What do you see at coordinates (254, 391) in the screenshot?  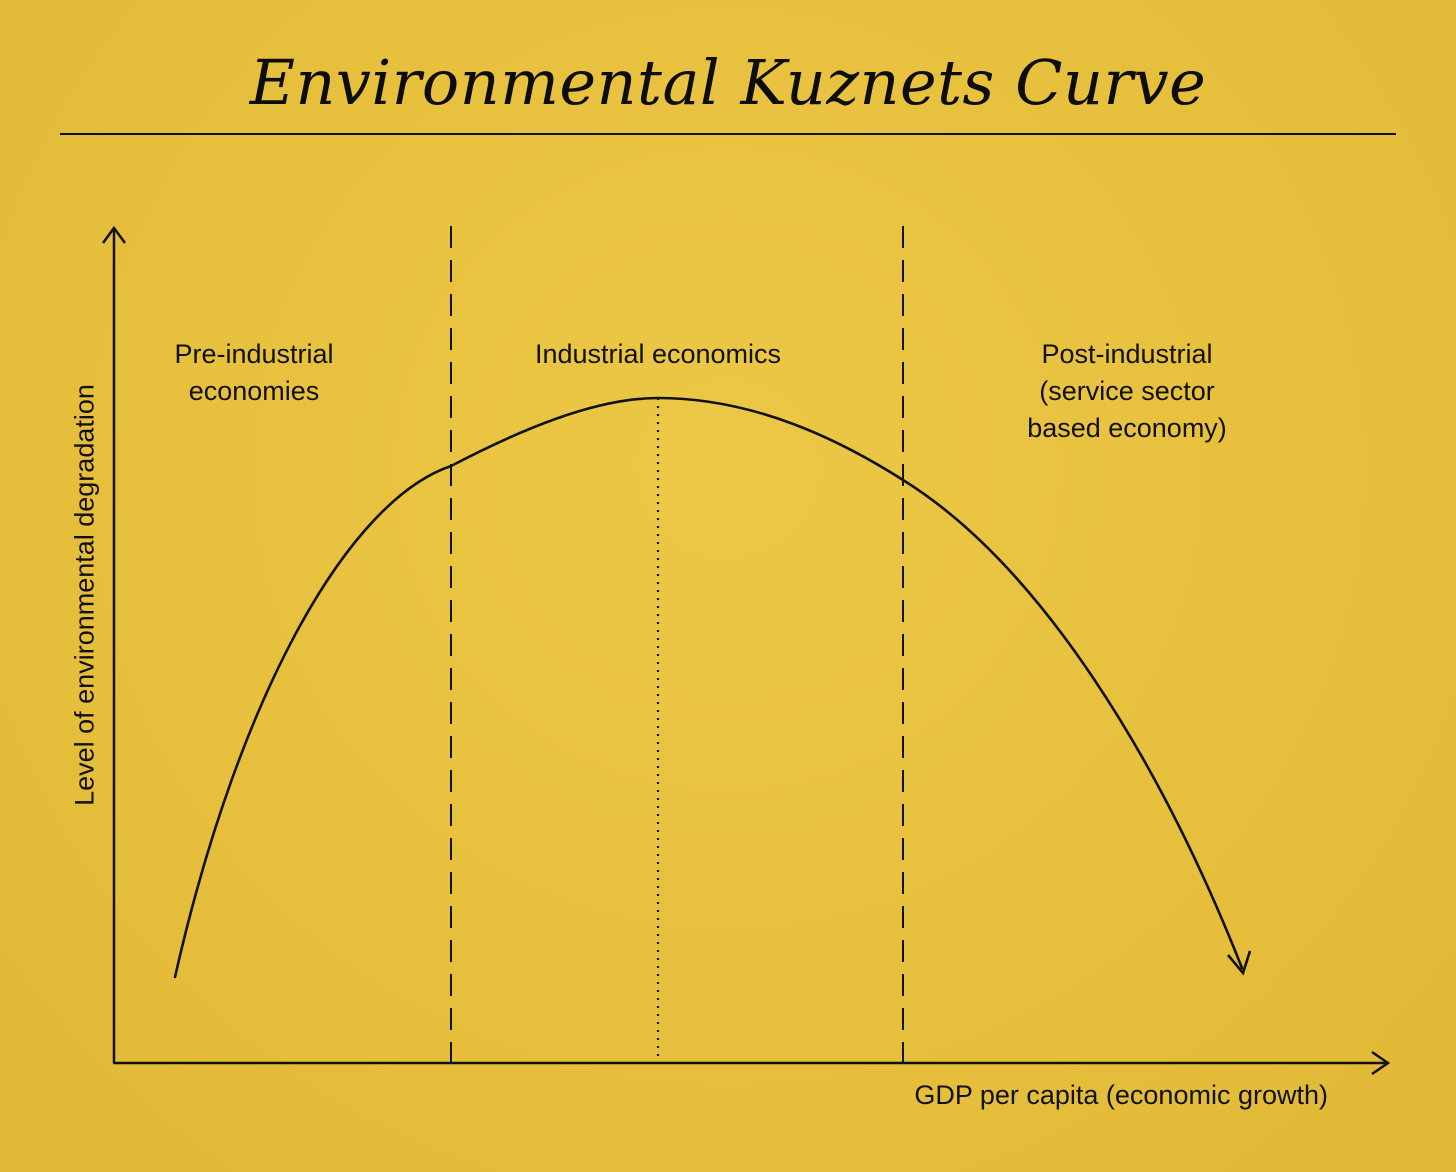 I see `region-label-line: economies` at bounding box center [254, 391].